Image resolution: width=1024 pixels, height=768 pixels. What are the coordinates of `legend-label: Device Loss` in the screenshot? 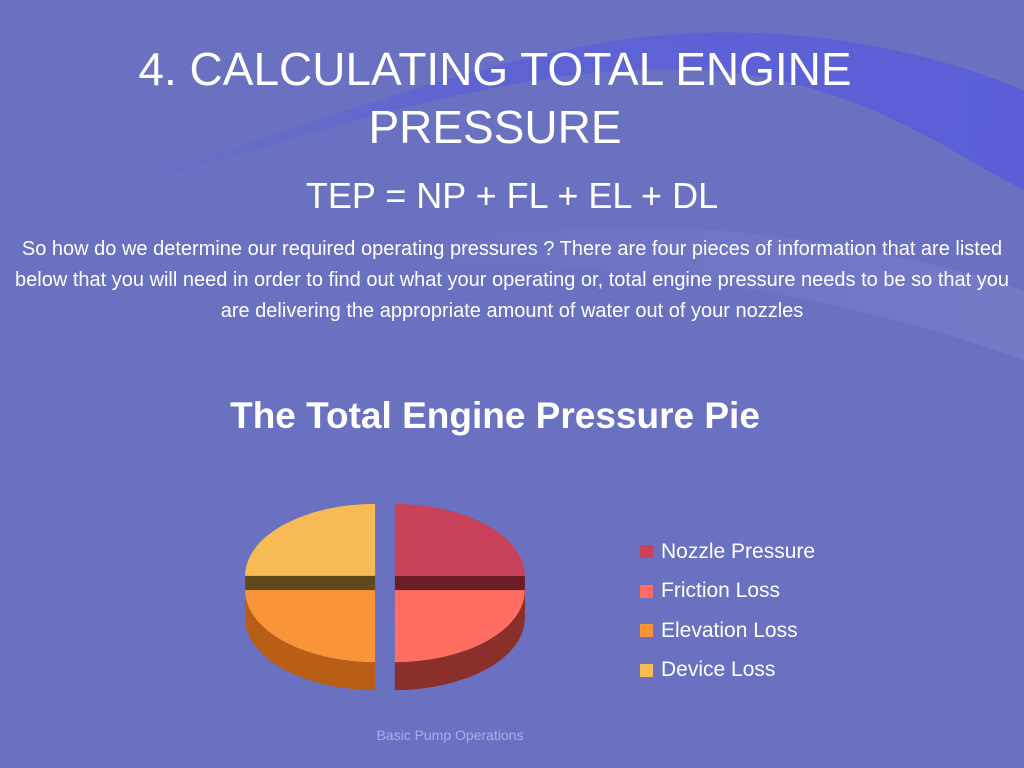 It's located at (718, 670).